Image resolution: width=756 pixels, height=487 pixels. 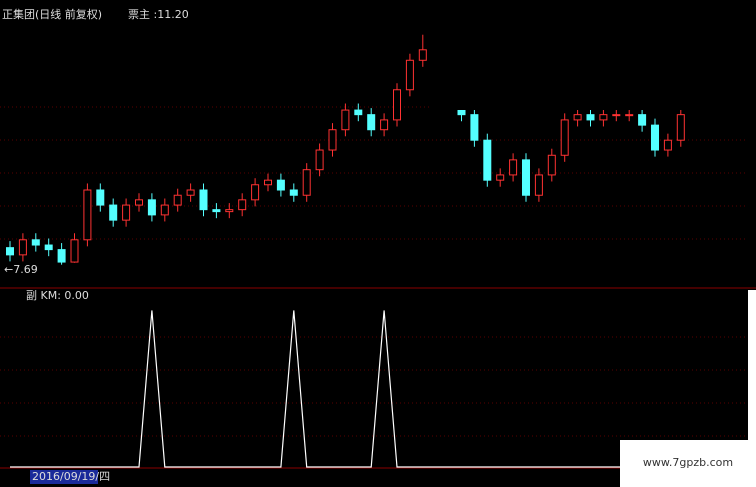 What do you see at coordinates (21, 269) in the screenshot?
I see `low-label: ←7.69` at bounding box center [21, 269].